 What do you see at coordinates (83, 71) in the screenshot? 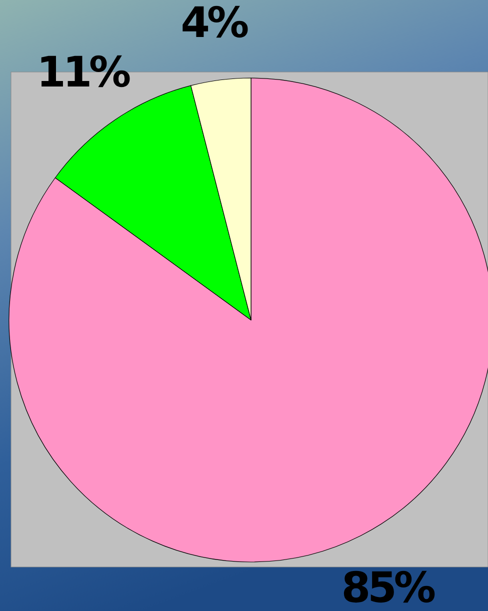
I see `data-label: 11%` at bounding box center [83, 71].